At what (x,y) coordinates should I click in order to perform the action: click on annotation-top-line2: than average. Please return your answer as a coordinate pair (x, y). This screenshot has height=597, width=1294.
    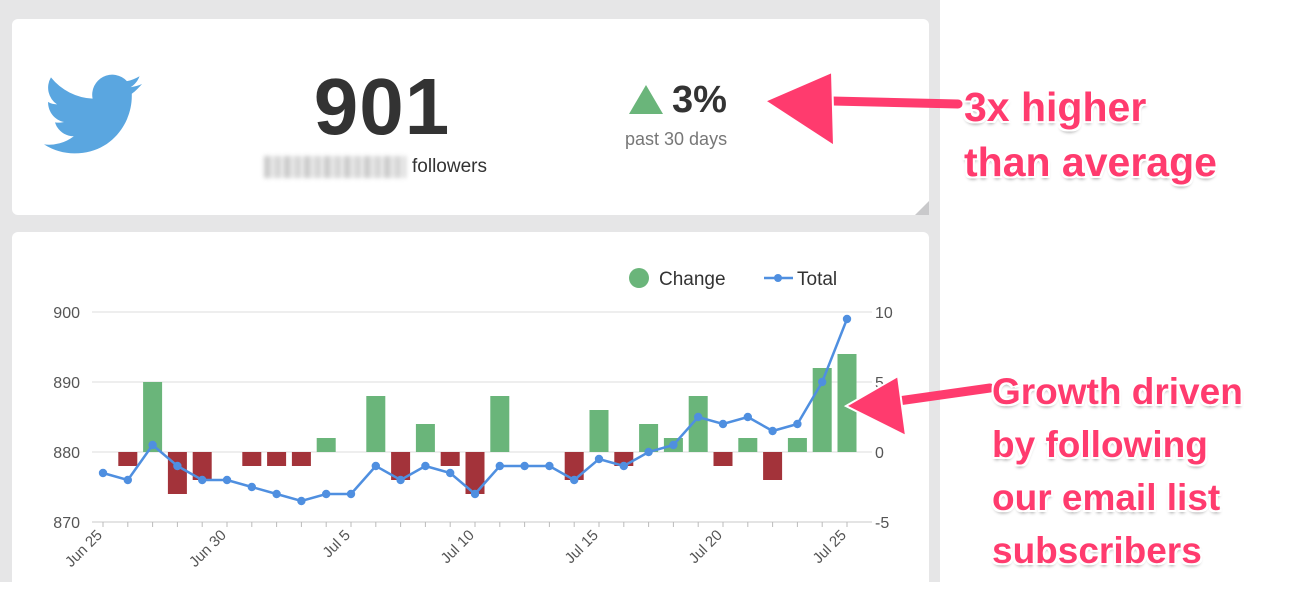
    Looking at the image, I should click on (1090, 162).